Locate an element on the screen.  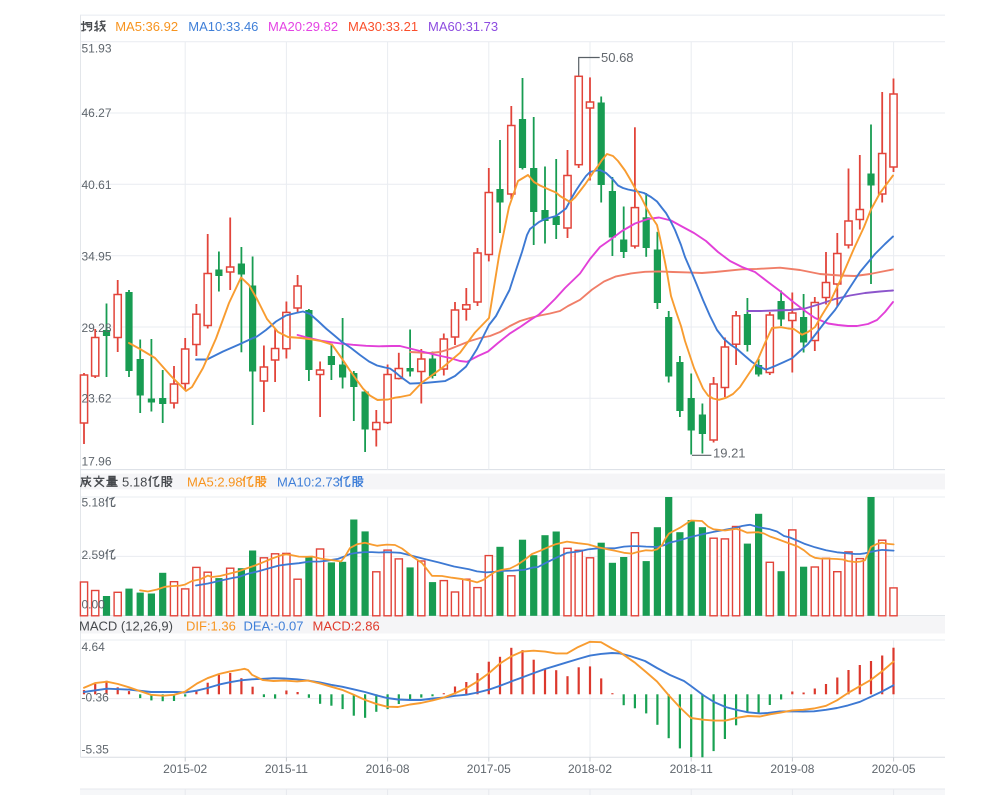
svg-text: DEA:-0.07 is located at coordinates (274, 625).